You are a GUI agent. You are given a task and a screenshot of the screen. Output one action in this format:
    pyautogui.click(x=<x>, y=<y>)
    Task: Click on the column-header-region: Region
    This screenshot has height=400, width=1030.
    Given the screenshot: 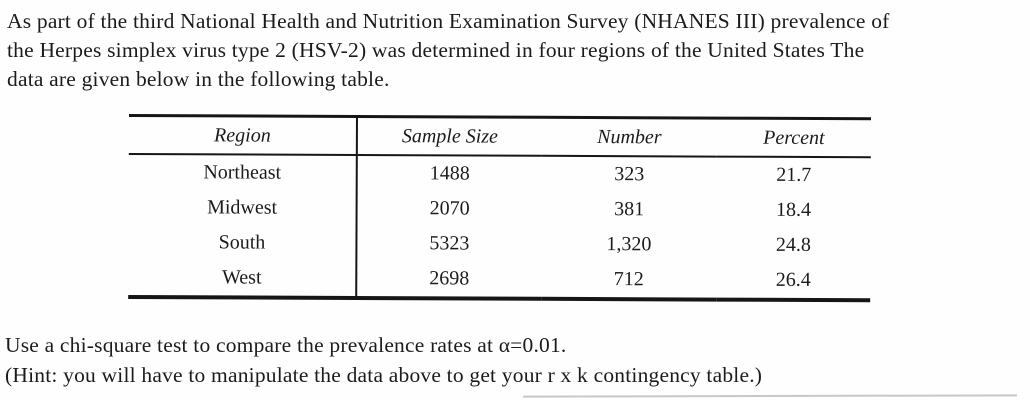 What is the action you would take?
    pyautogui.click(x=242, y=135)
    